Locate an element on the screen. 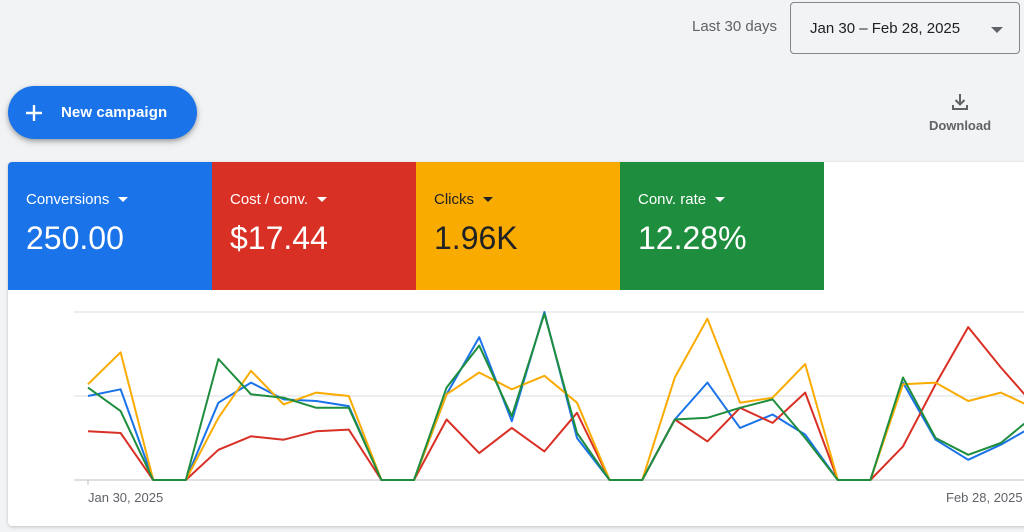 The width and height of the screenshot is (1024, 532). metric-label: Conversions is located at coordinates (68, 199).